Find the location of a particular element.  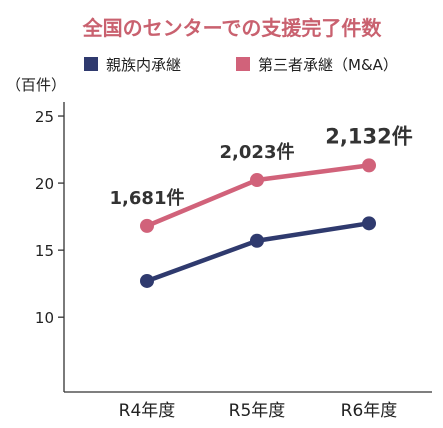

y-tick-label: 15 is located at coordinates (44, 251).